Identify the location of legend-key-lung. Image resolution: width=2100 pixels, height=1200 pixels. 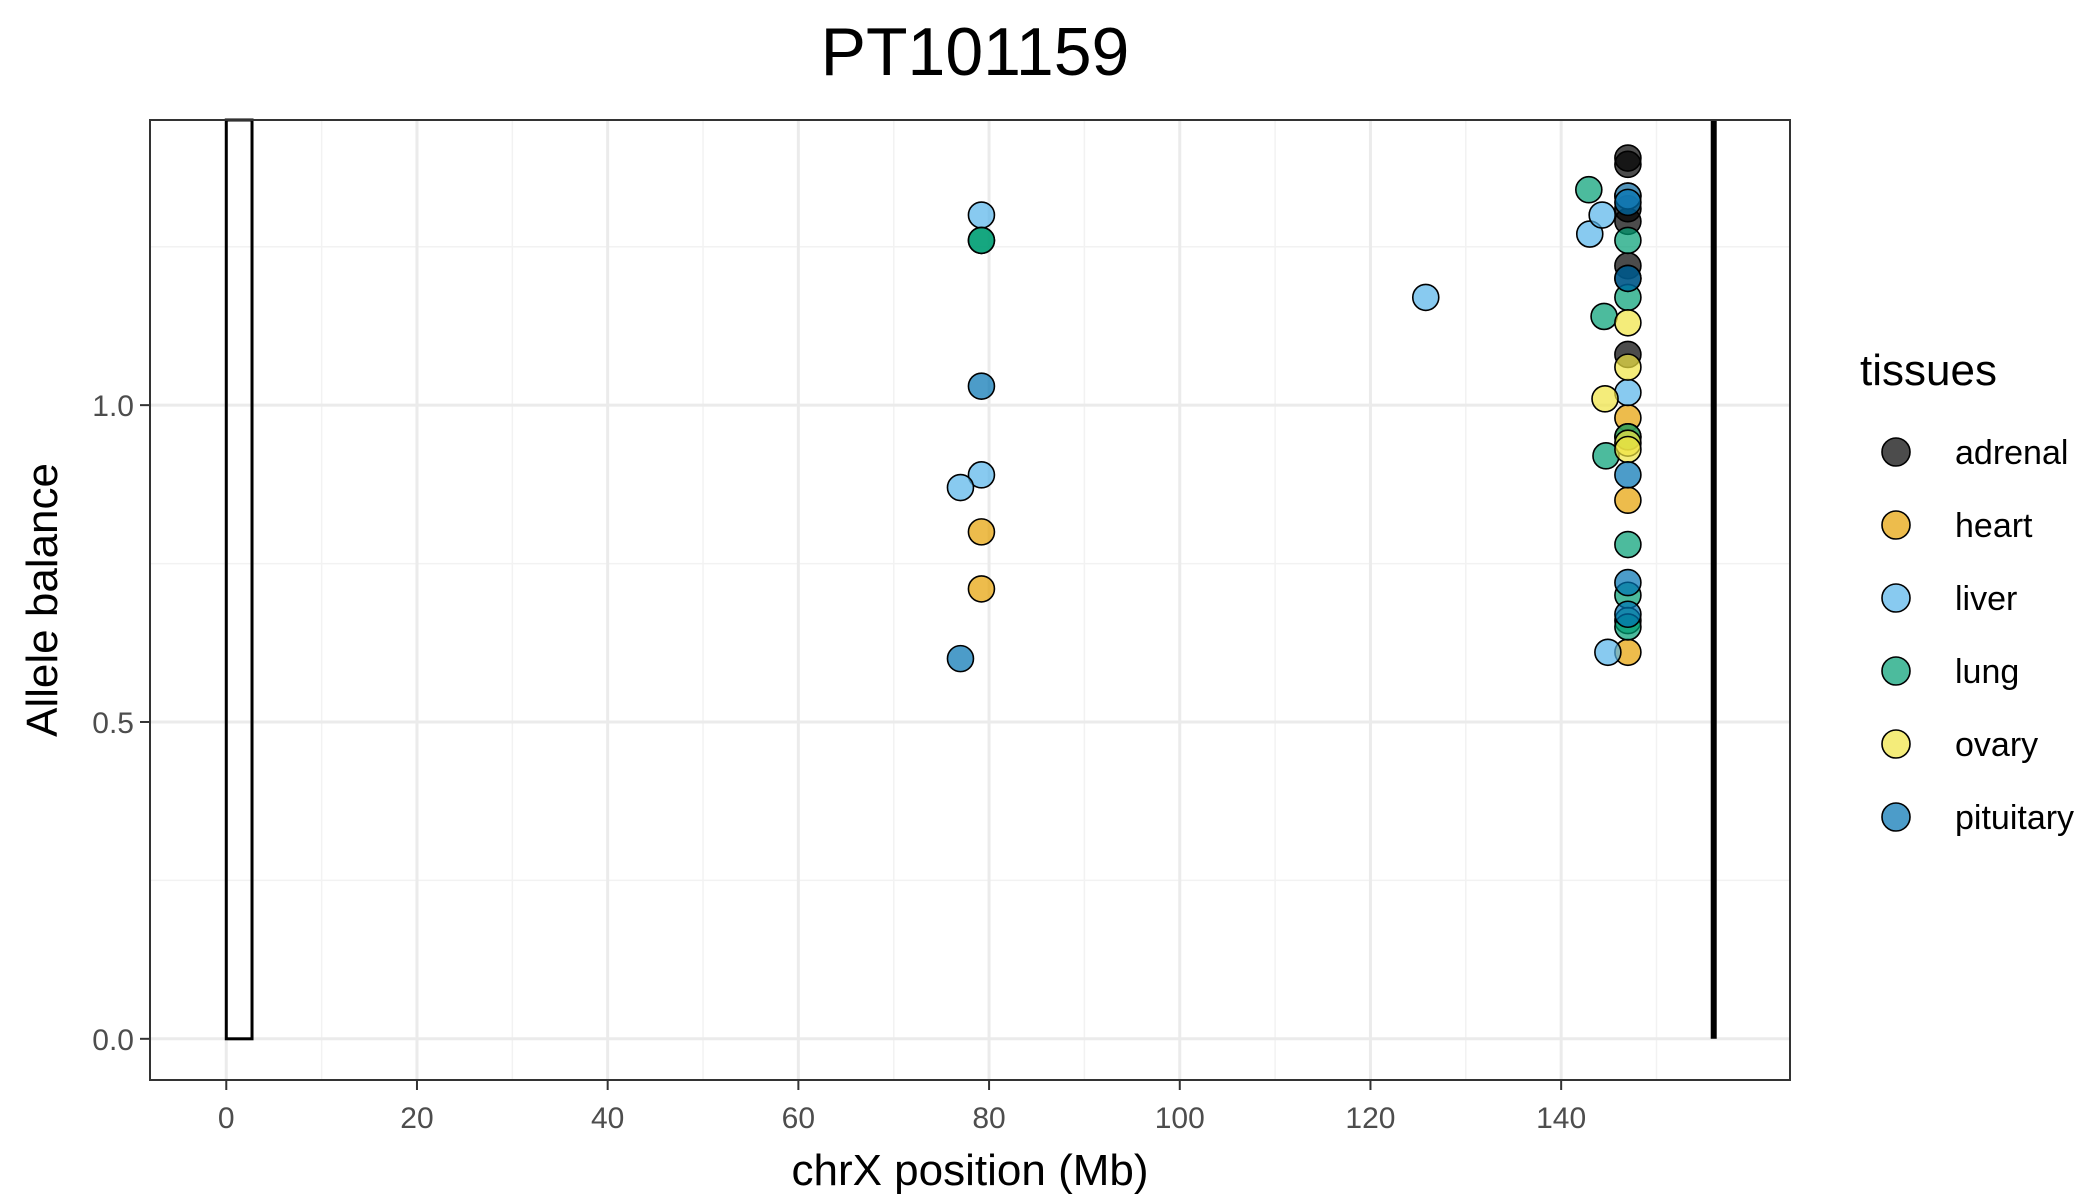
(1896, 671).